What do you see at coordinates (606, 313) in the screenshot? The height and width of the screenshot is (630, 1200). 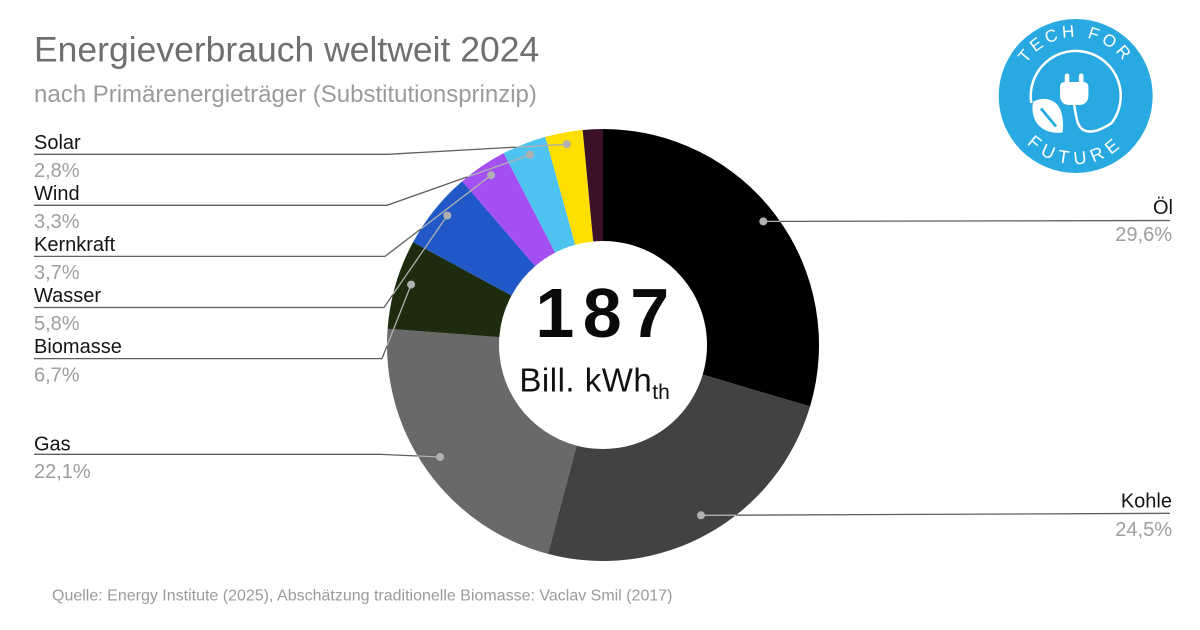 I see `svg-text: 187` at bounding box center [606, 313].